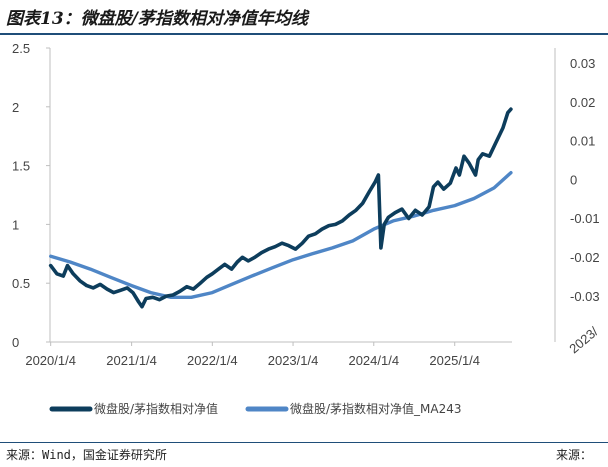 This screenshot has width=608, height=467. Describe the element at coordinates (582, 102) in the screenshot. I see `right-tick-label: 0.02` at that location.